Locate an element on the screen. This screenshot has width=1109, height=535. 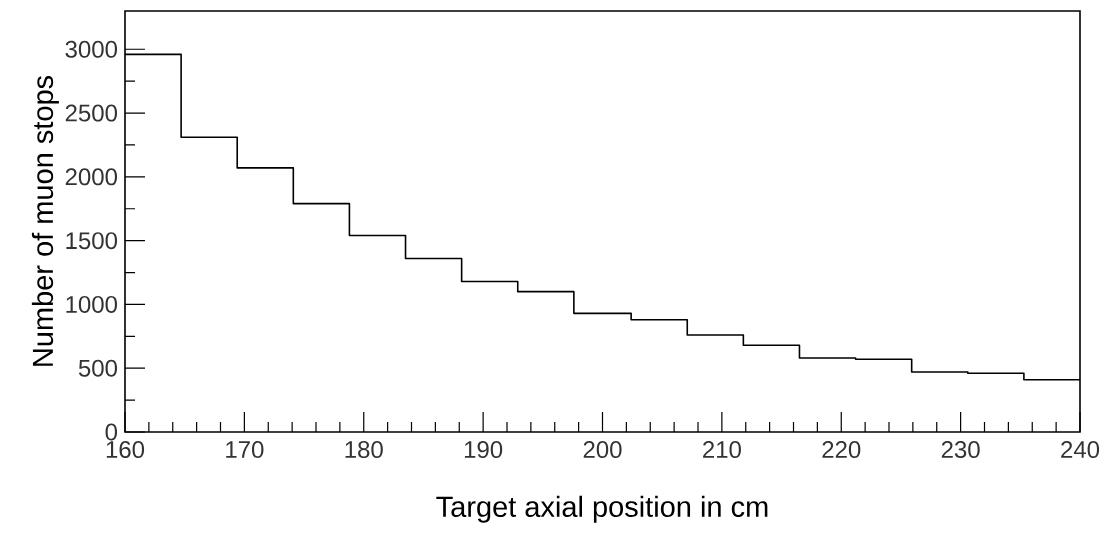
x-tick-label: 180 is located at coordinates (364, 450).